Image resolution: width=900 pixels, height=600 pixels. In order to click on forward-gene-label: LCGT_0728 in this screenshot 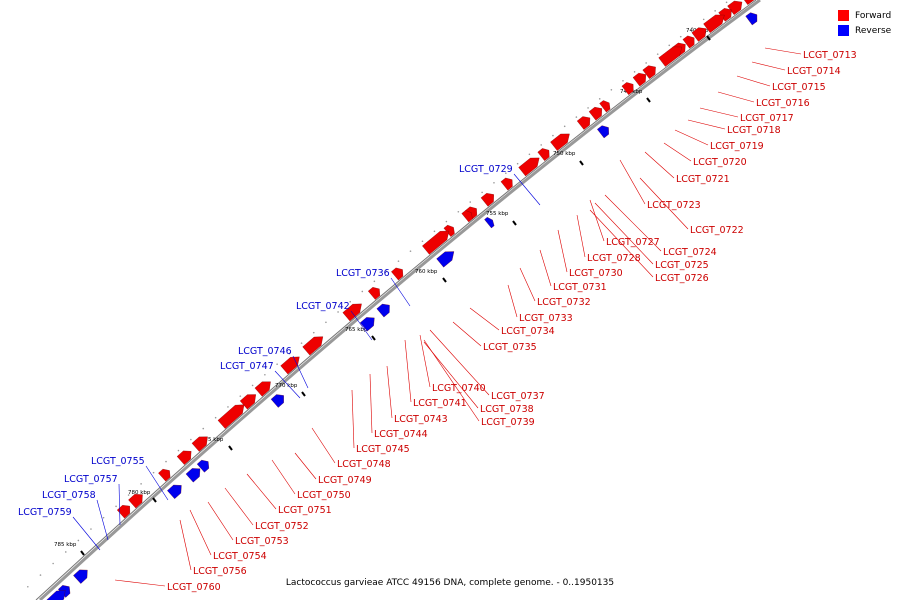, I will do `click(614, 258)`.